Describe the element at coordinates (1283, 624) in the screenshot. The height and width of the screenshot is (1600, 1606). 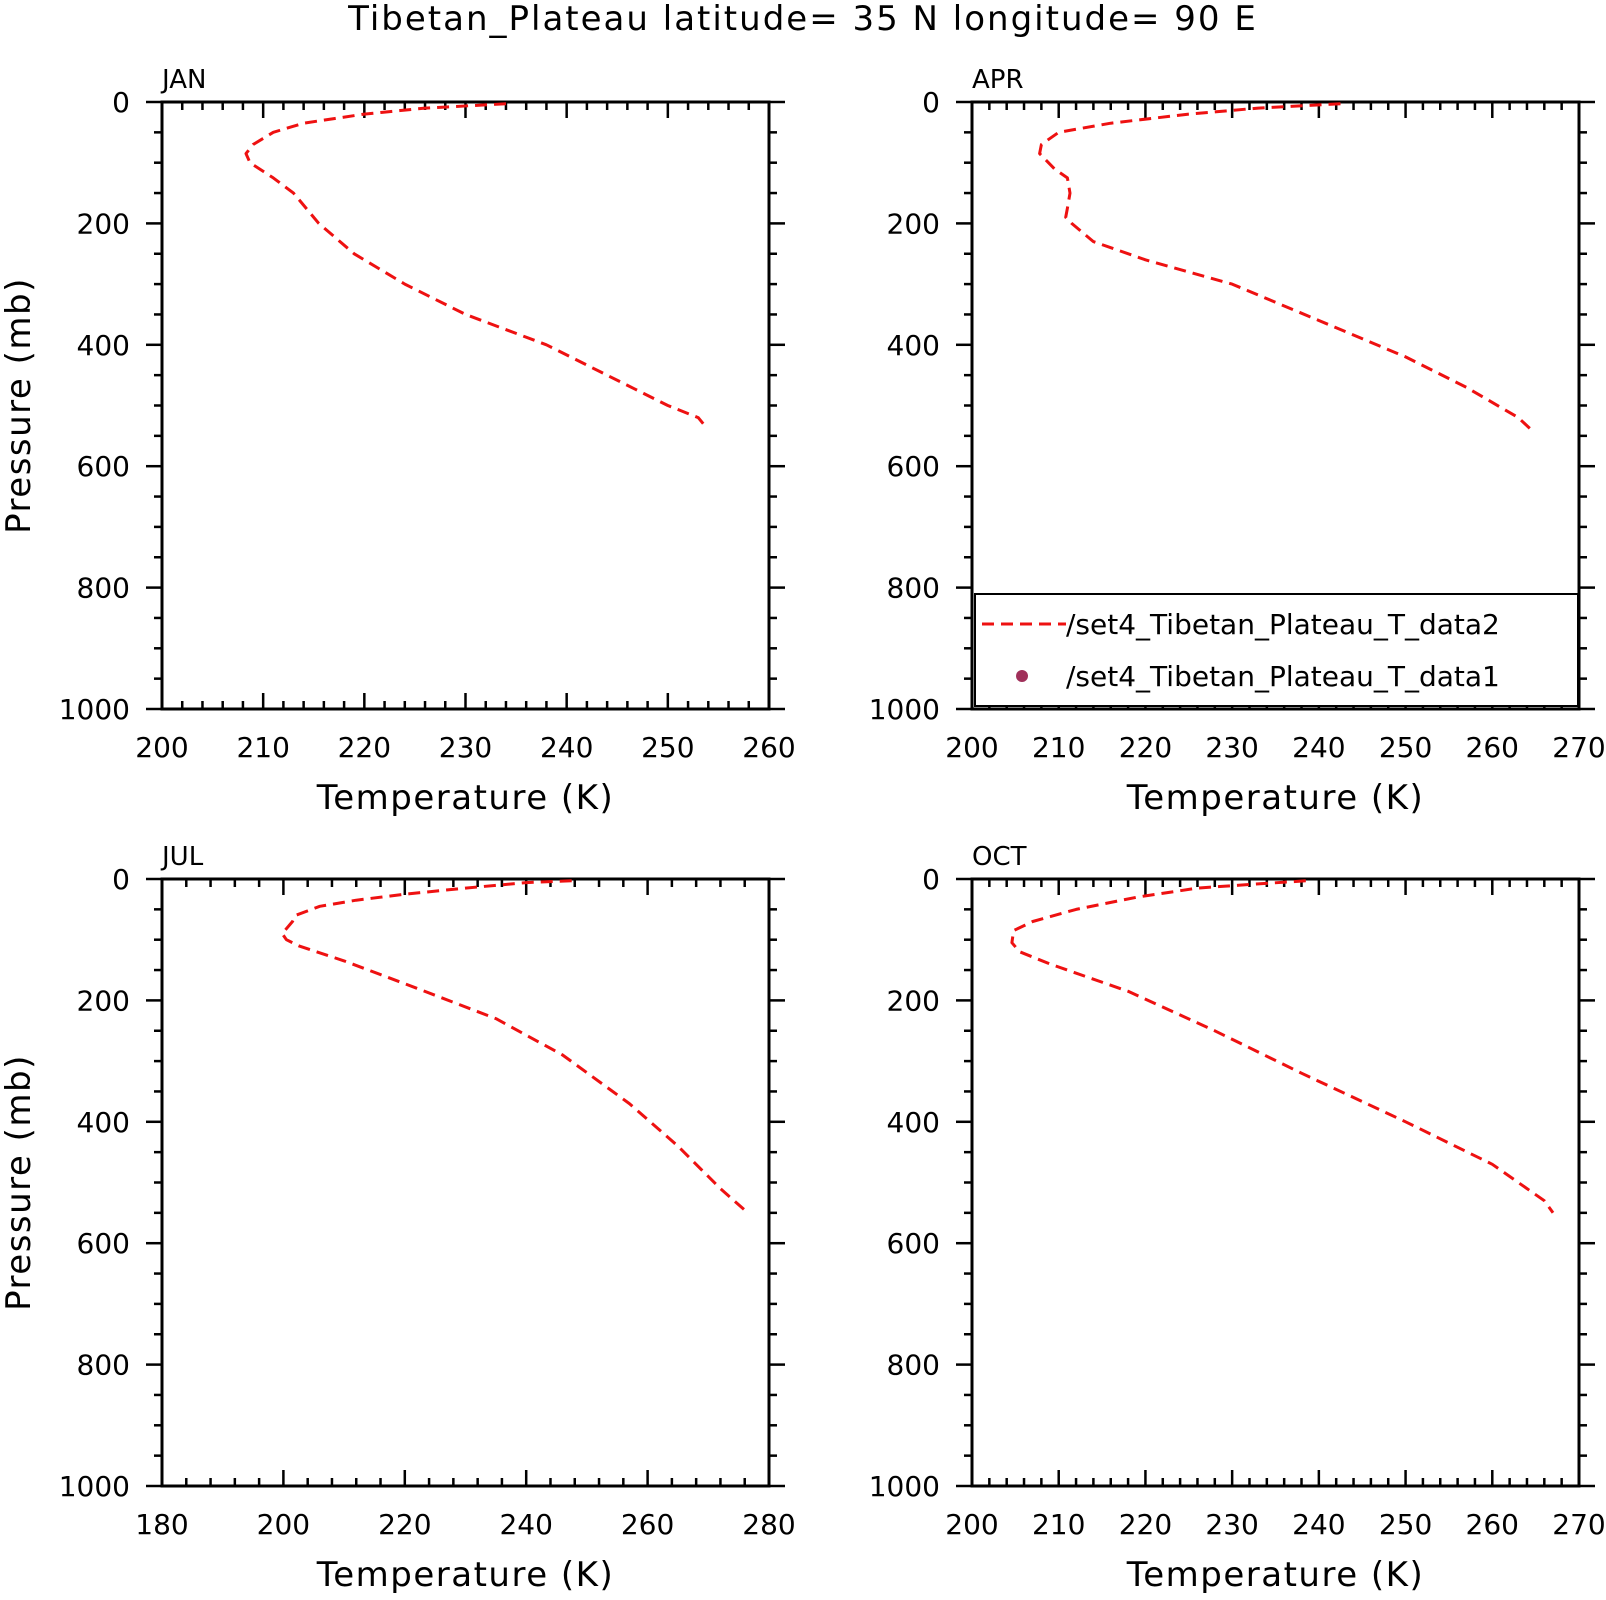
I see `legend-label: /set4_Tibetan_Plateau_T_data2` at that location.